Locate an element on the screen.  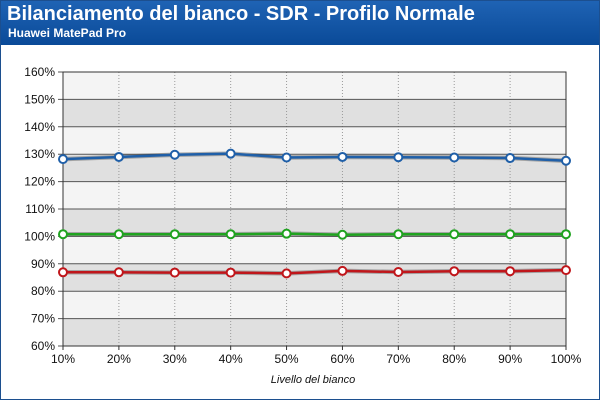
chart-subtitle: Huawei MatePad Pro is located at coordinates (67, 33).